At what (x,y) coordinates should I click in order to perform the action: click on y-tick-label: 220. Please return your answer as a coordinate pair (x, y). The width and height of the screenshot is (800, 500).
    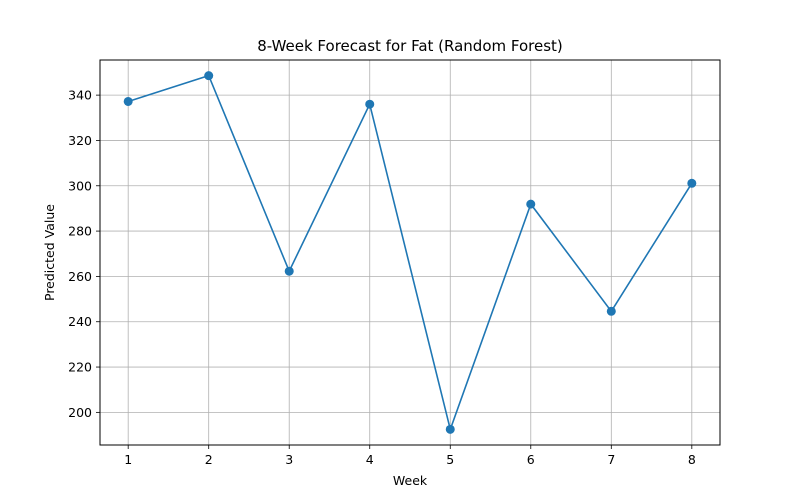
    Looking at the image, I should click on (80, 367).